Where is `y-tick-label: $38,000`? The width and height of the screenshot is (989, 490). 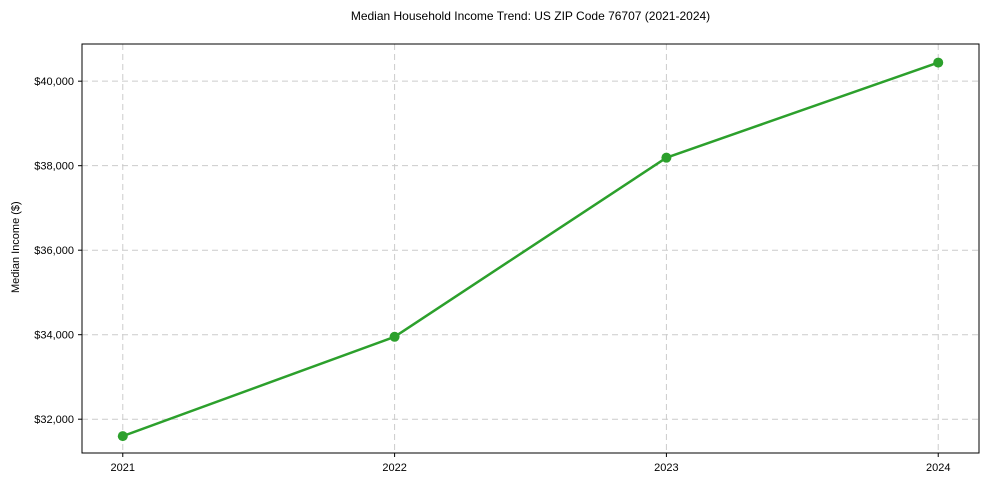
y-tick-label: $38,000 is located at coordinates (54, 167).